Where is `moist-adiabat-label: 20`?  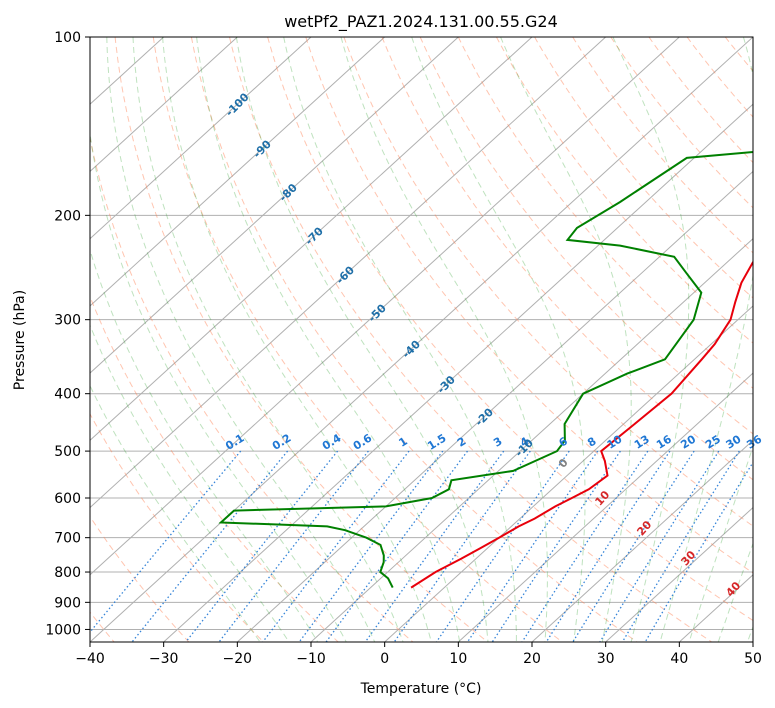
moist-adiabat-label: 20 is located at coordinates (644, 528).